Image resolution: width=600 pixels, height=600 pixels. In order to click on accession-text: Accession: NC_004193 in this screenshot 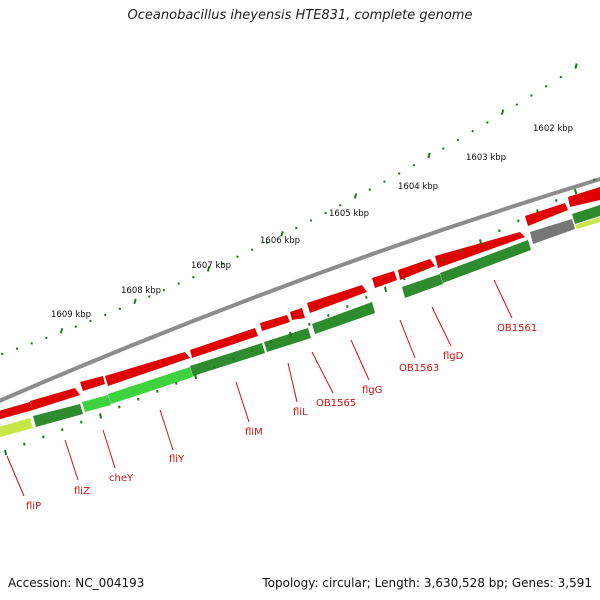, I will do `click(76, 583)`.